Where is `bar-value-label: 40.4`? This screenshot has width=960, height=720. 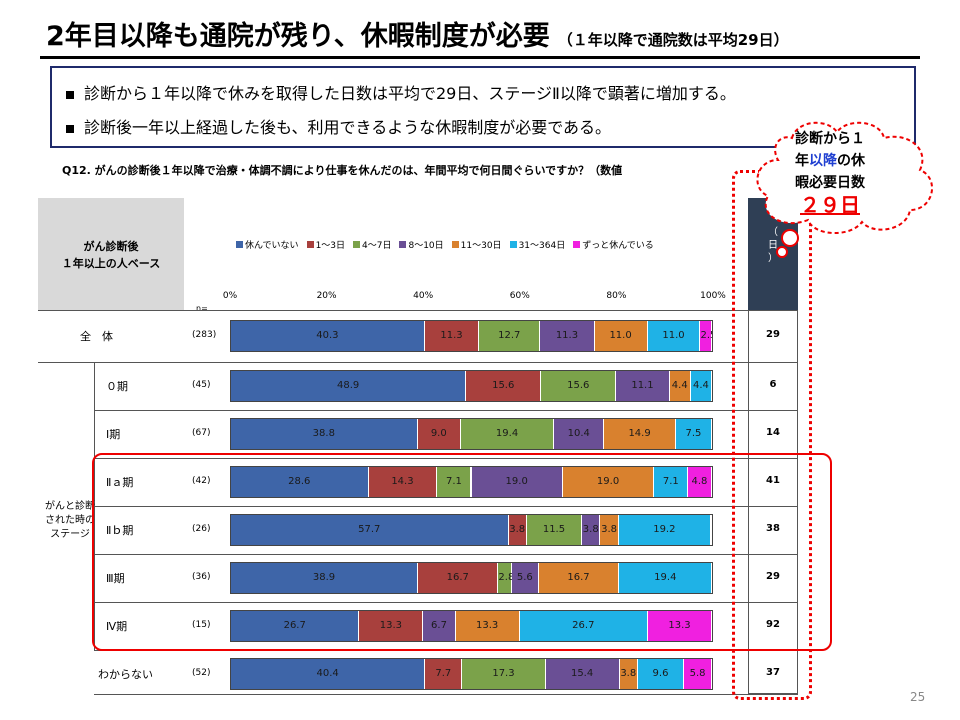
bar-value-label: 40.4 is located at coordinates (327, 673).